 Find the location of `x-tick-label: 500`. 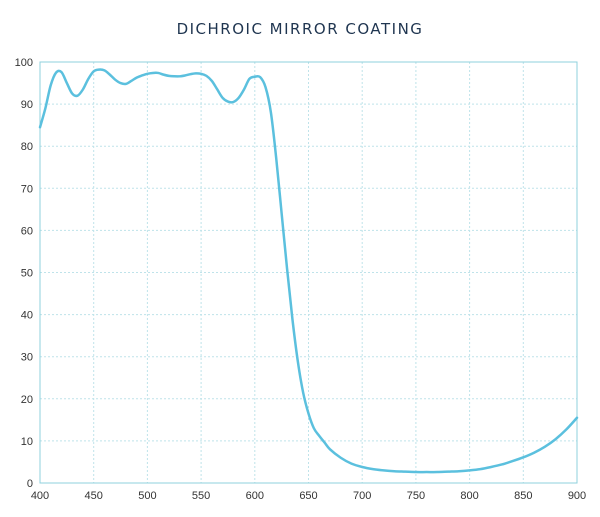

x-tick-label: 500 is located at coordinates (147, 496).